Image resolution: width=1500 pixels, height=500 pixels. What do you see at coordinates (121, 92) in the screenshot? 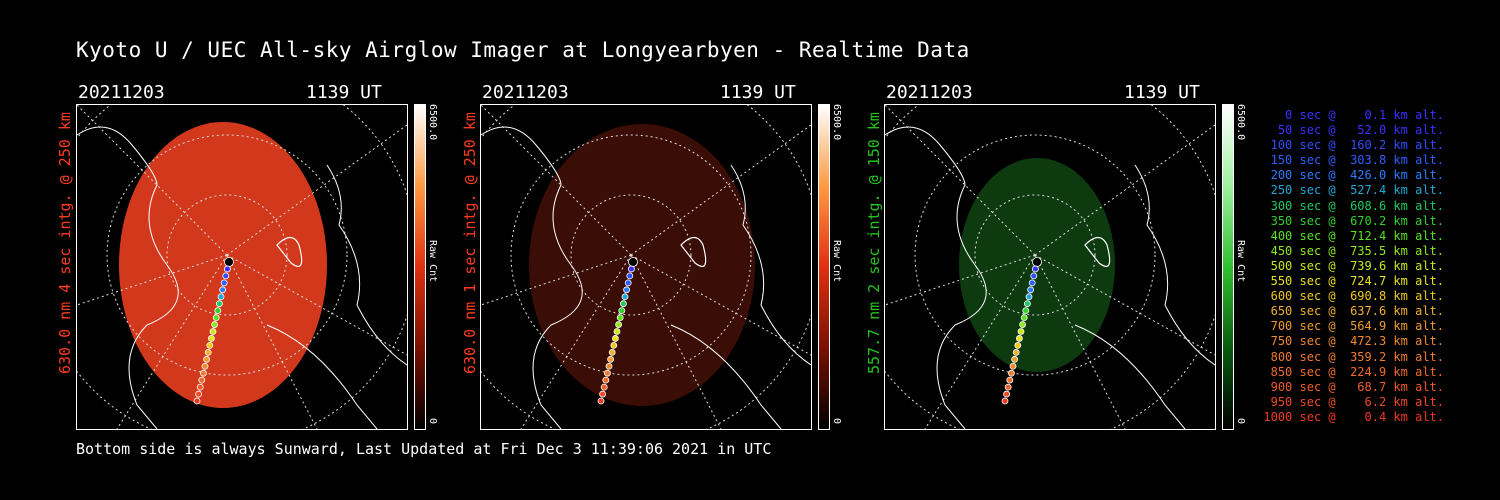
I see `panel-1-date: 20211203` at bounding box center [121, 92].